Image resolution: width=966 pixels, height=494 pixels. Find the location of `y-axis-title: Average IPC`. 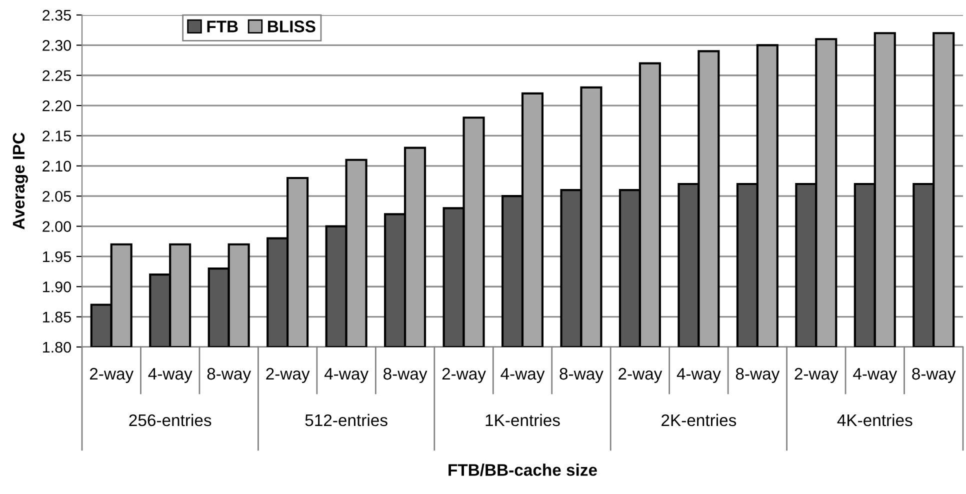

y-axis-title: Average IPC is located at coordinates (20, 181).